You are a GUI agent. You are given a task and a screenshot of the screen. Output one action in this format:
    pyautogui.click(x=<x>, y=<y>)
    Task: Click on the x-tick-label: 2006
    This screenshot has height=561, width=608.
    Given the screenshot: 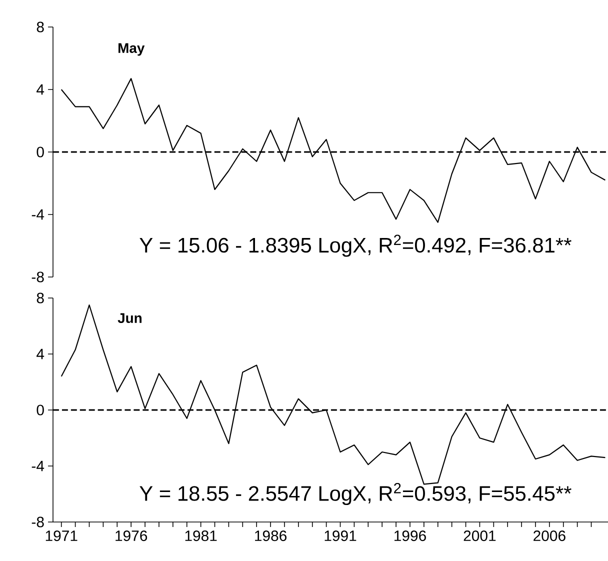 What is the action you would take?
    pyautogui.click(x=550, y=536)
    